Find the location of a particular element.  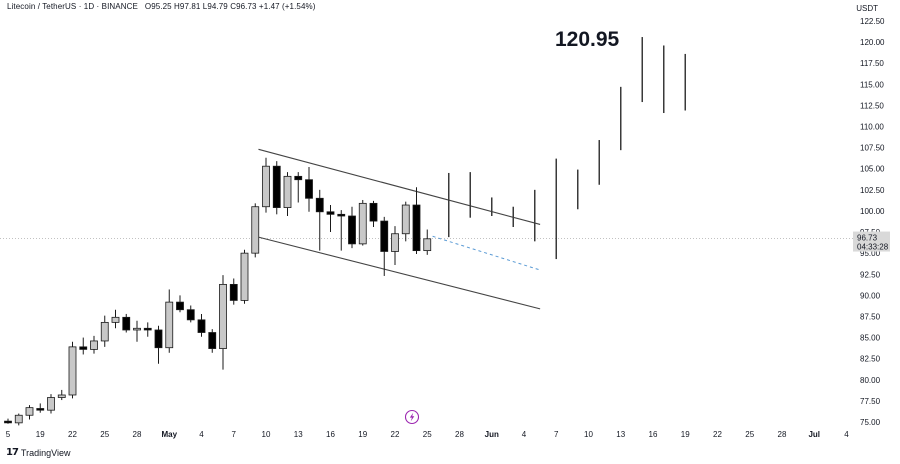

interval: 1D is located at coordinates (89, 6).